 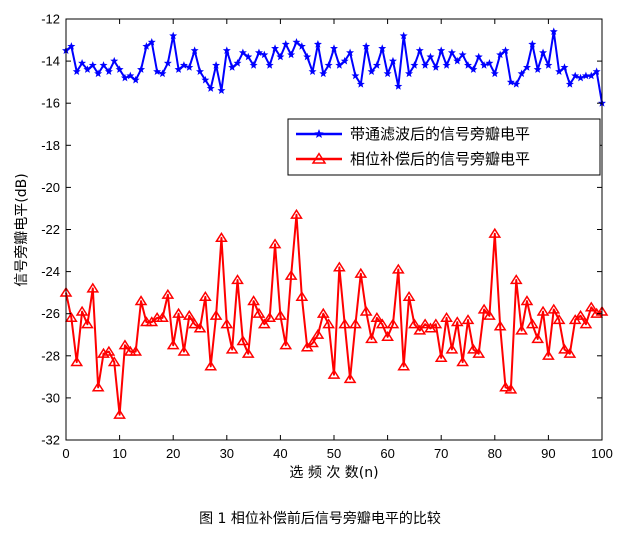 I want to click on y-tick-label: -16, so click(x=50, y=103).